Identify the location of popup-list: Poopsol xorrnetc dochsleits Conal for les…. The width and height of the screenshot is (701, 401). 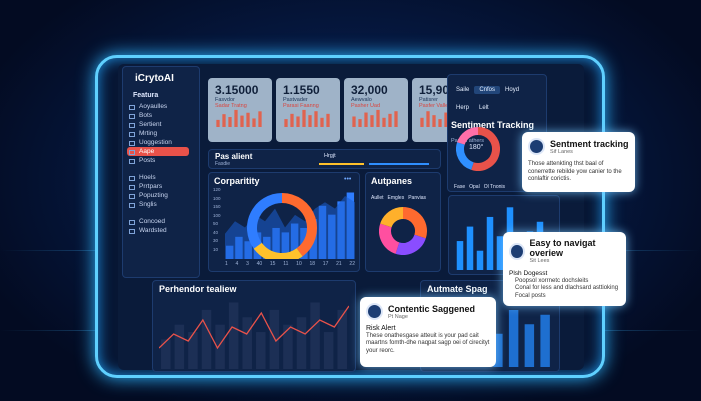
(564, 289).